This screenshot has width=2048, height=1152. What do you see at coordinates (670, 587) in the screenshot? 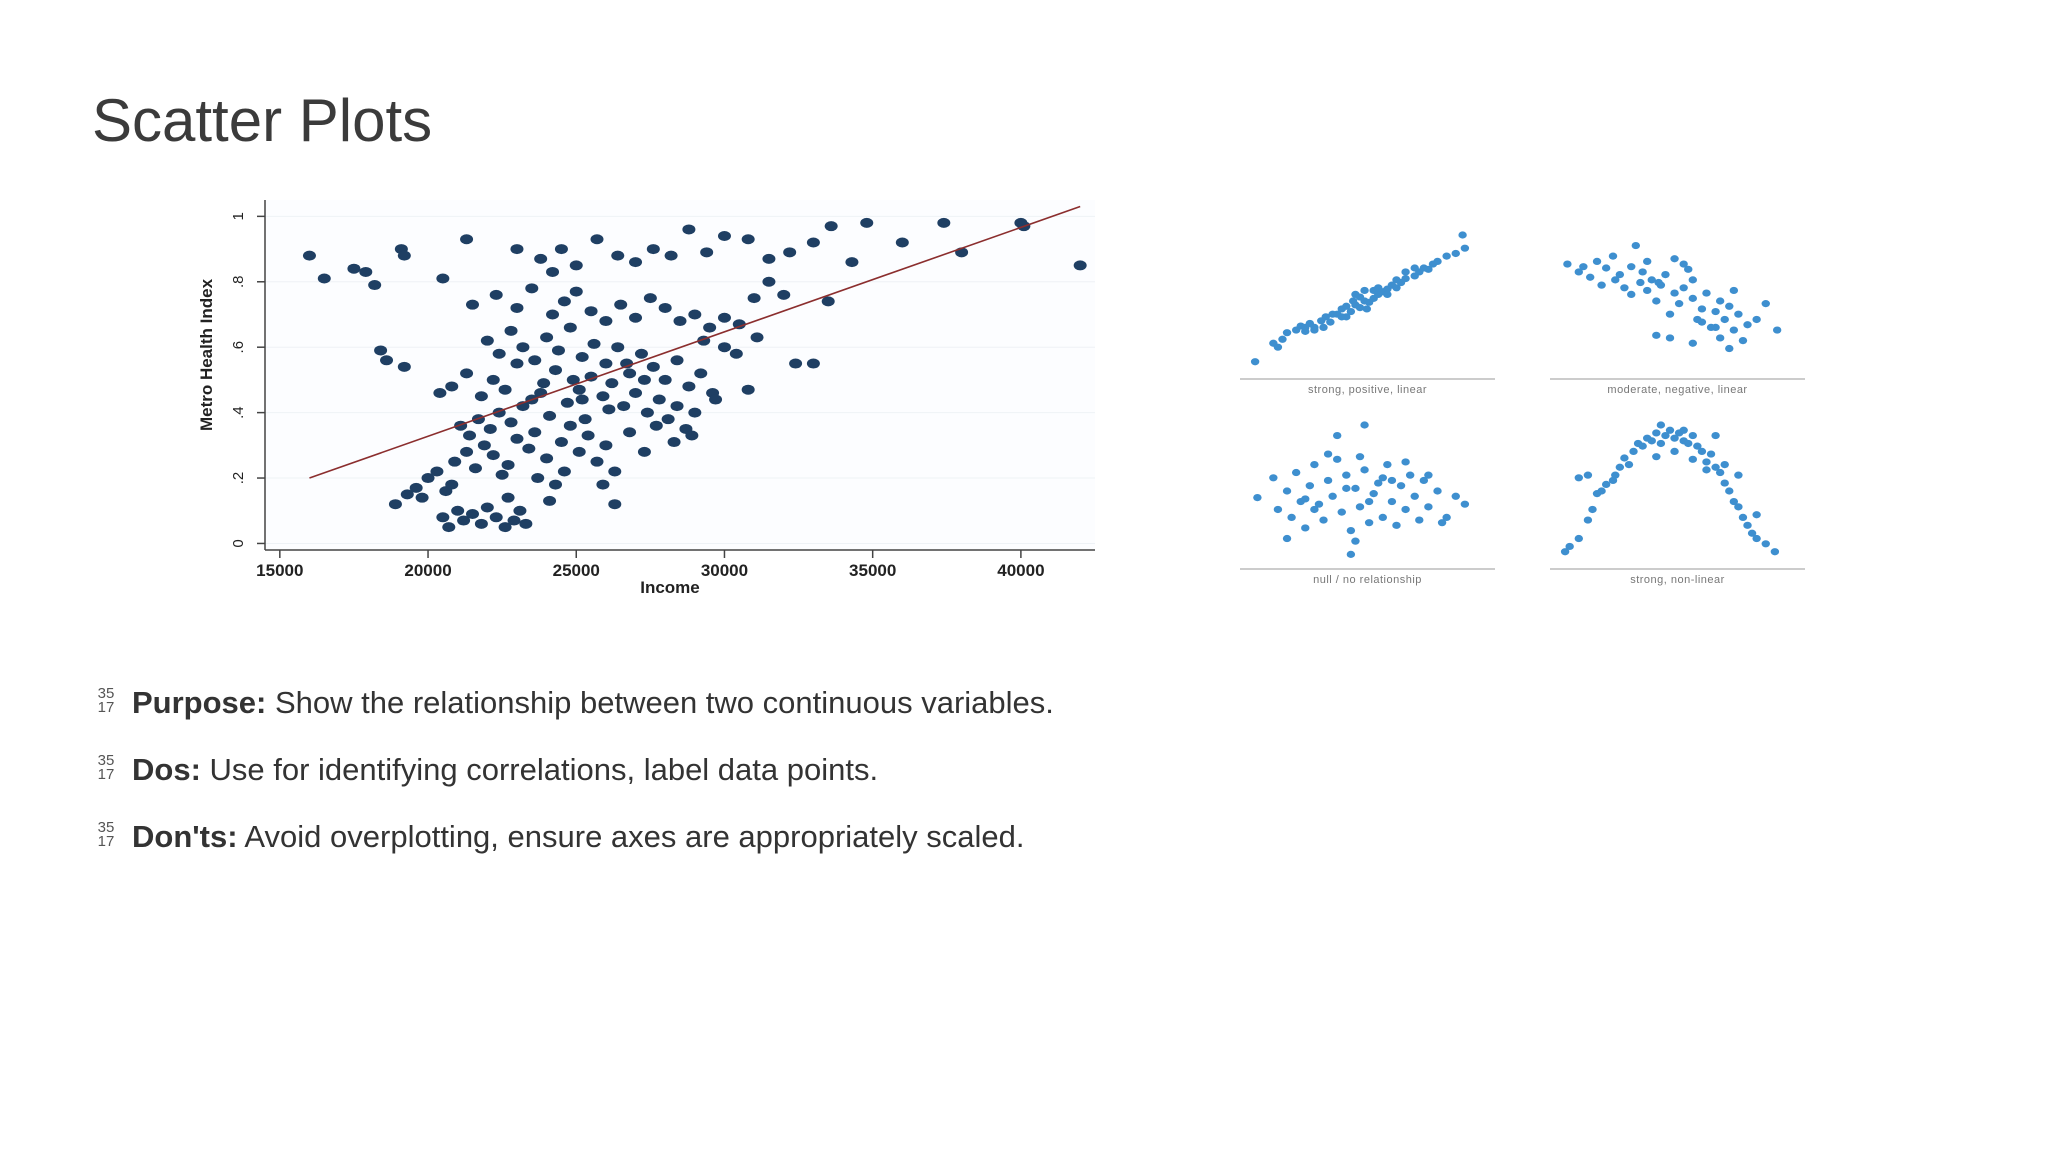
I see `x-axis-label: Income` at bounding box center [670, 587].